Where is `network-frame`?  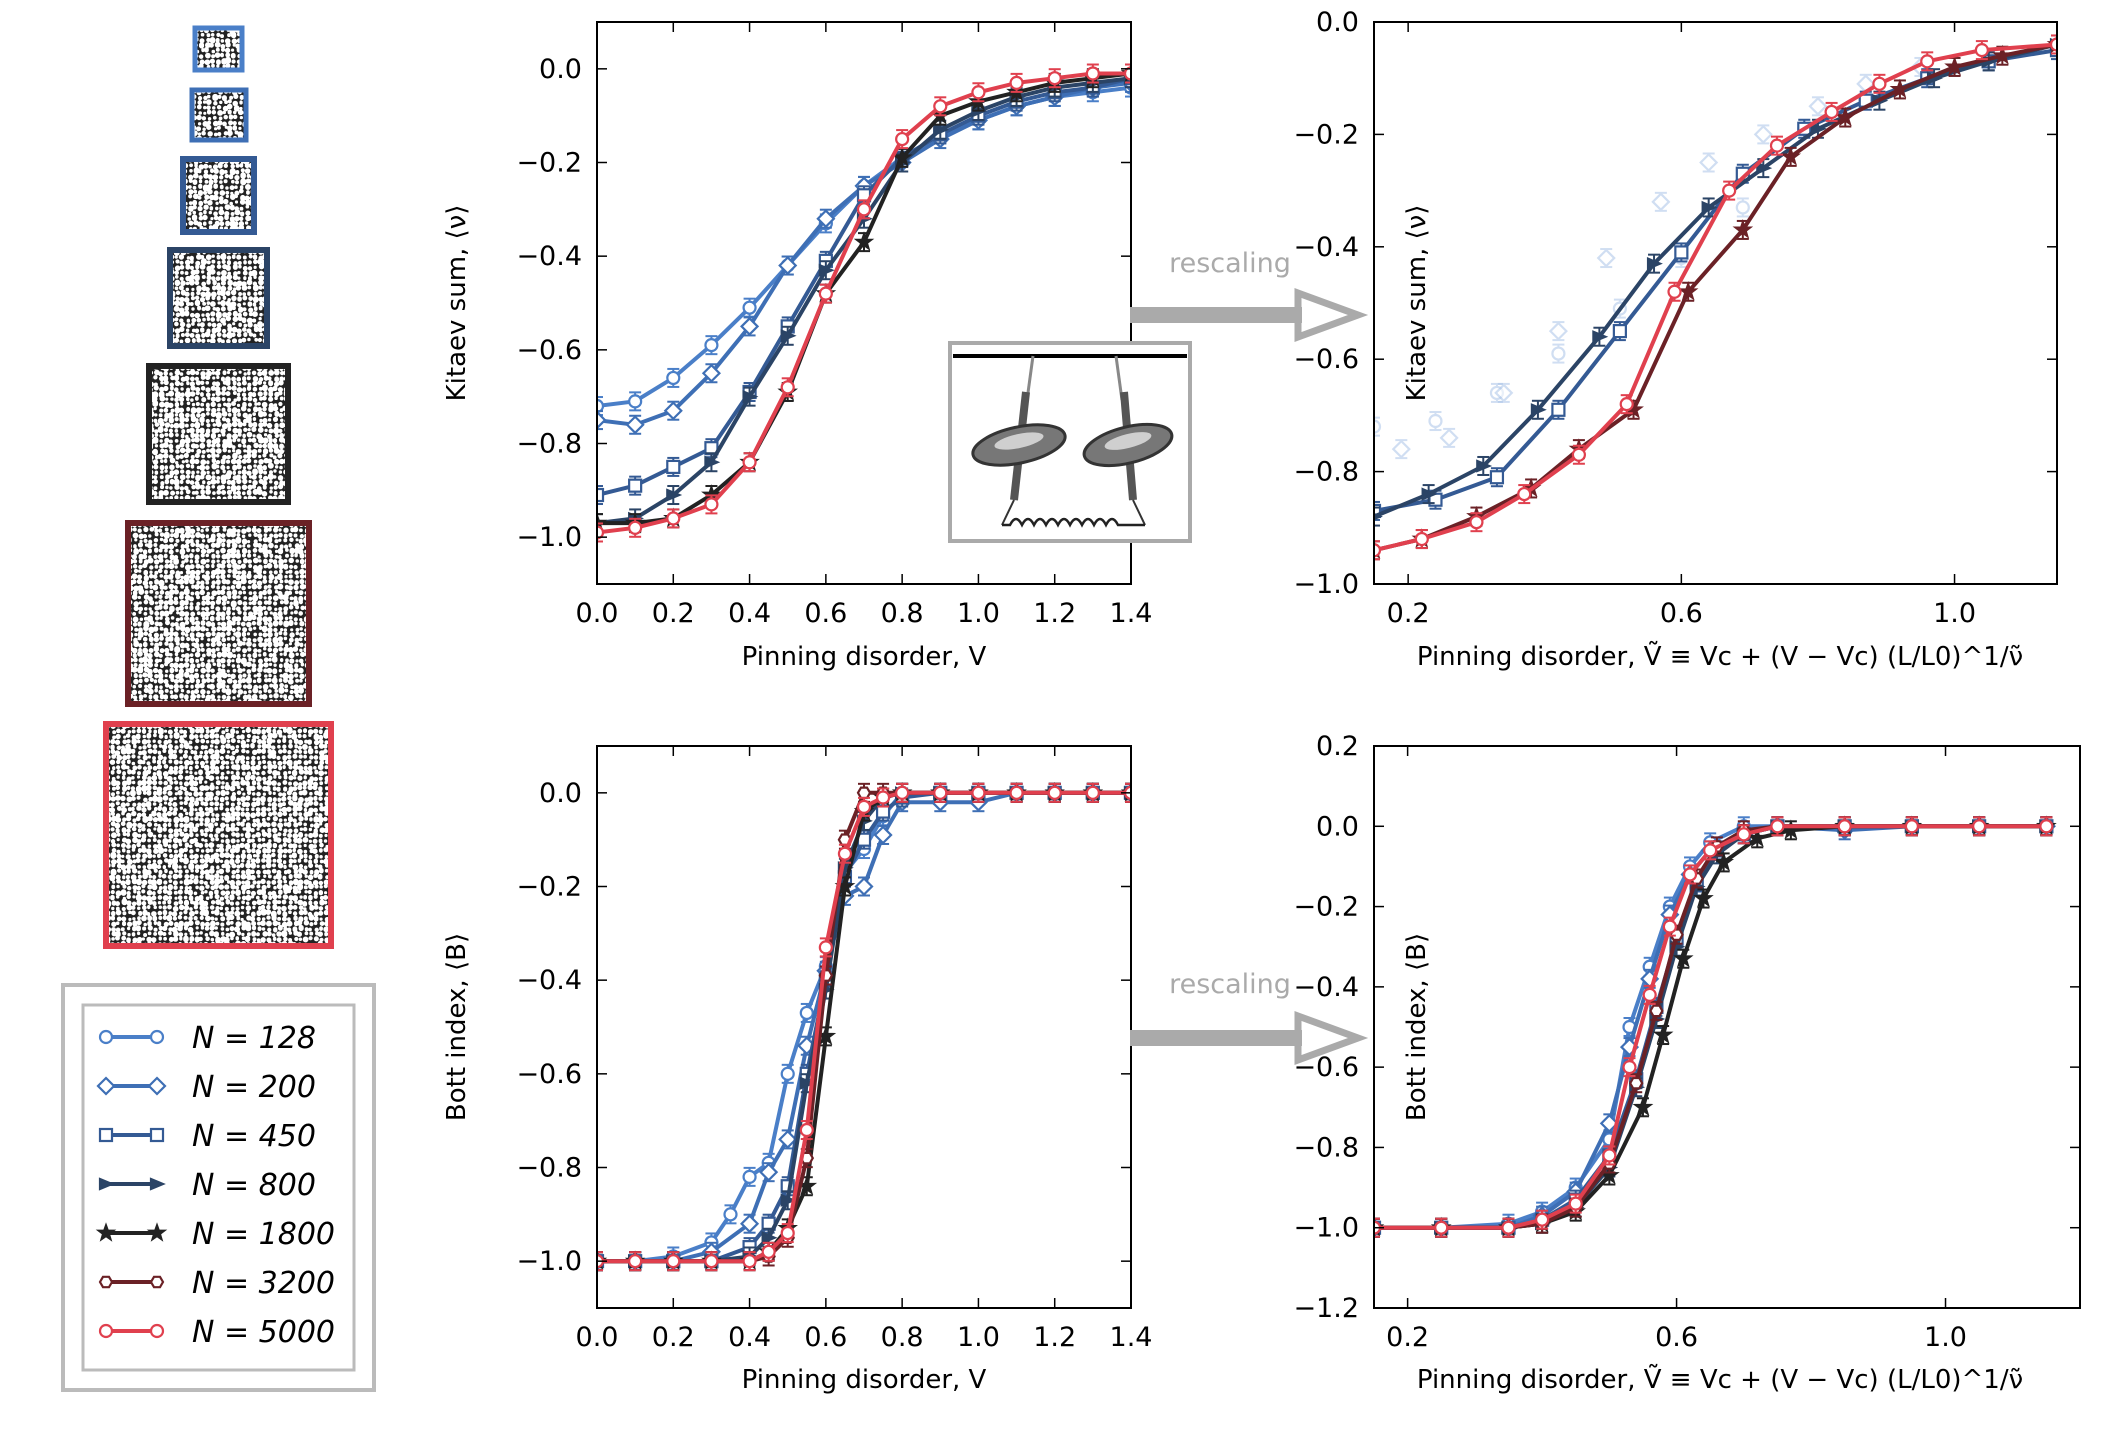 network-frame is located at coordinates (218, 835).